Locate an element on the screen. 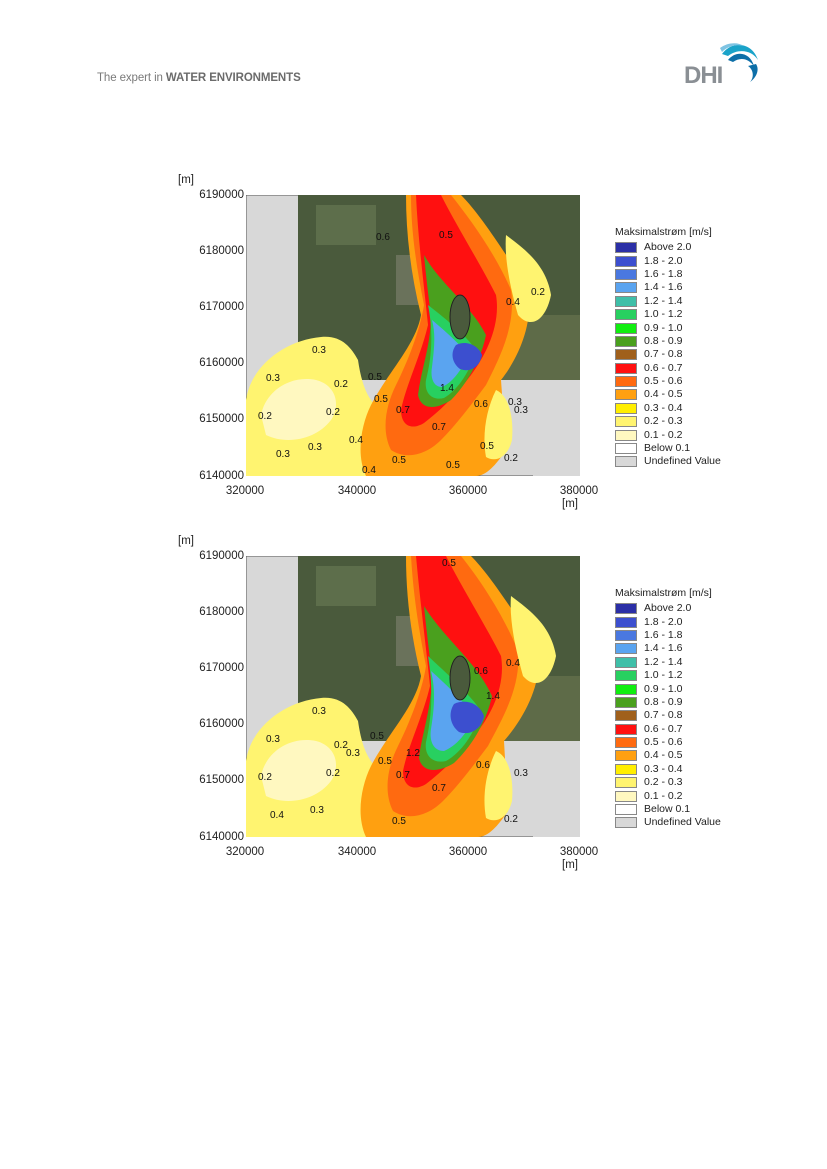  legend-label: 0.5 - 0.6 is located at coordinates (663, 742).